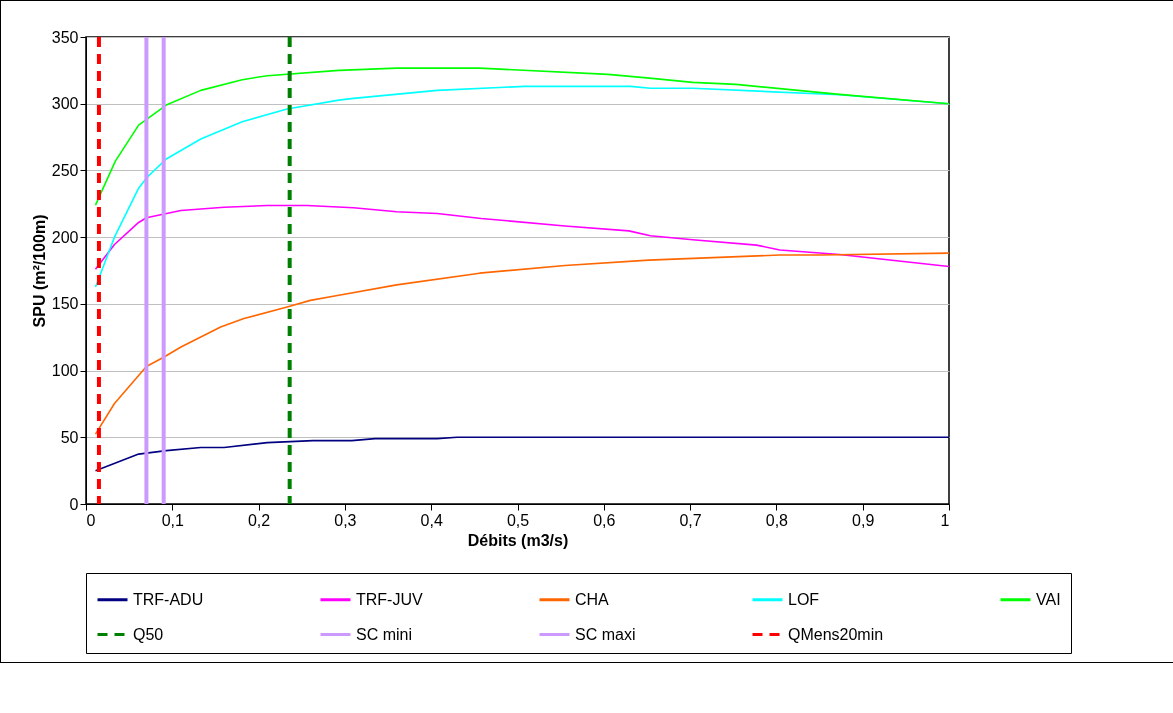 The height and width of the screenshot is (713, 1173). Describe the element at coordinates (836, 634) in the screenshot. I see `legend-label: QMens20min` at that location.